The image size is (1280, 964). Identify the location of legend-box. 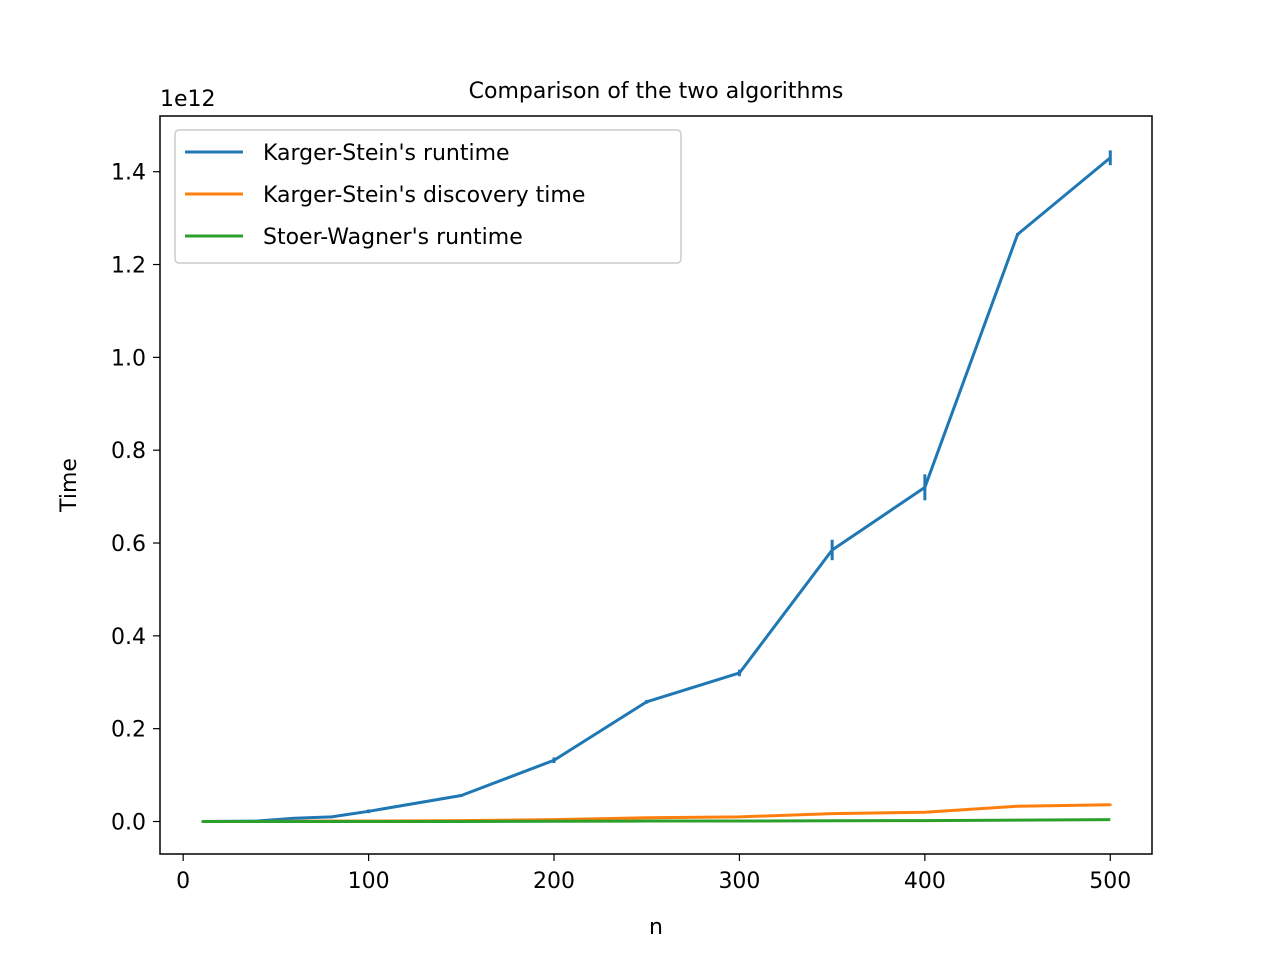
(428, 196).